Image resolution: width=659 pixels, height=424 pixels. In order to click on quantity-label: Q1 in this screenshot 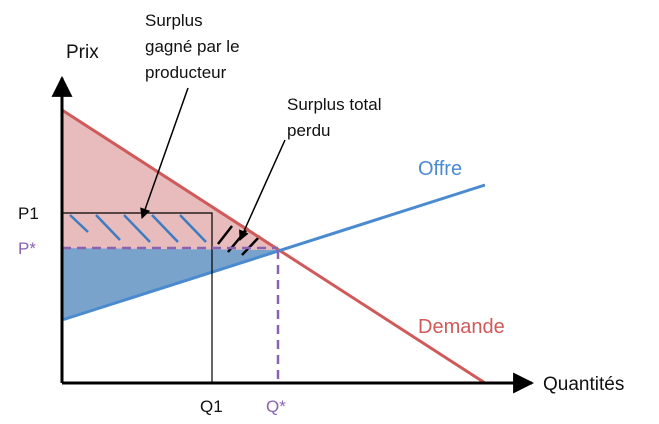, I will do `click(211, 406)`.